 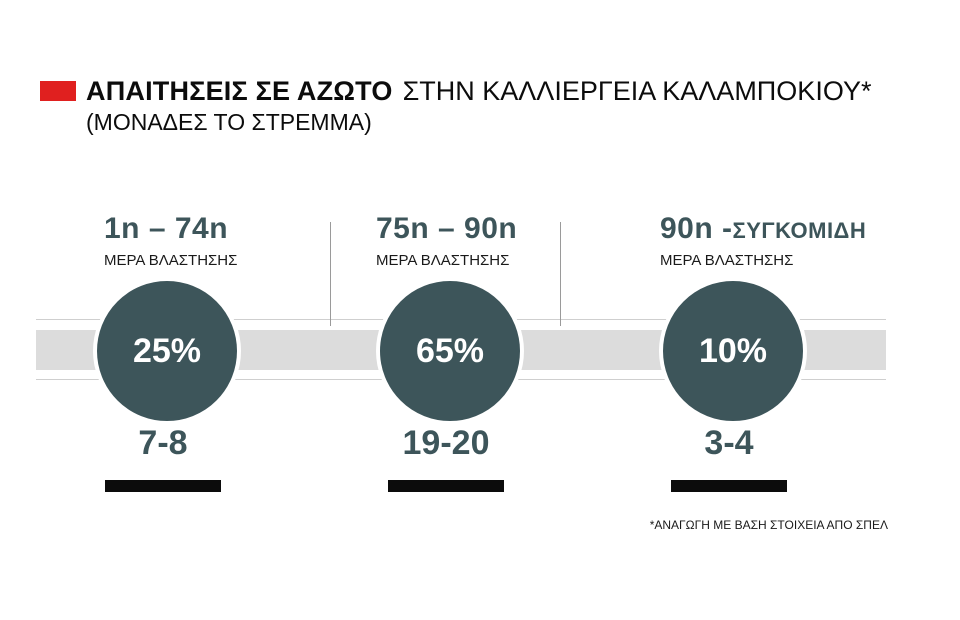 What do you see at coordinates (768, 525) in the screenshot?
I see `footnote: *ΑΝΑΓΩΓΗ ΜΕ ΒΑΣΗ ΣΤΟΙΧΕΙΑ ΑΠΟ ΣΠΕΛ` at bounding box center [768, 525].